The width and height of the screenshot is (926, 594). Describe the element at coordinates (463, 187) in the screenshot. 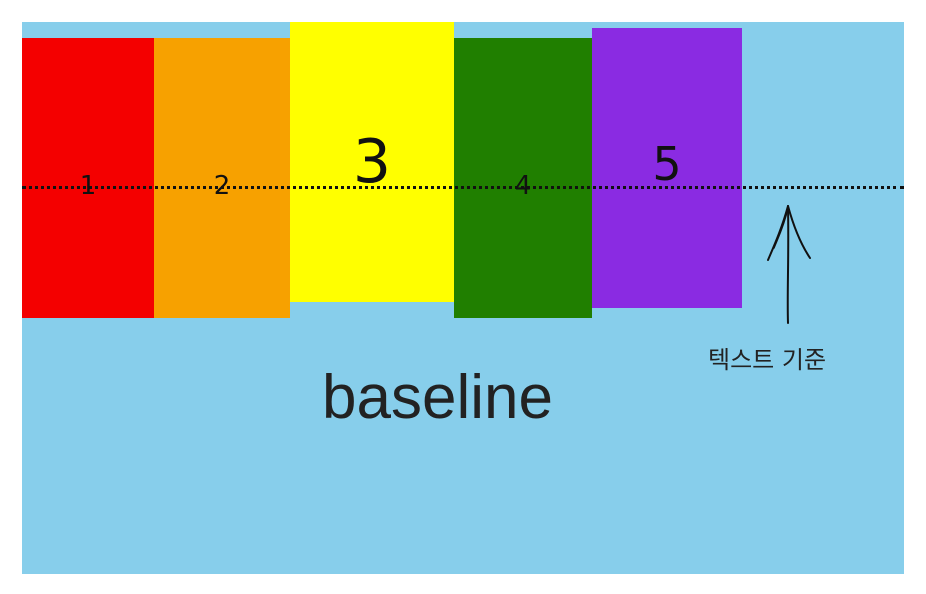

I see `baseline-dotted-line` at that location.